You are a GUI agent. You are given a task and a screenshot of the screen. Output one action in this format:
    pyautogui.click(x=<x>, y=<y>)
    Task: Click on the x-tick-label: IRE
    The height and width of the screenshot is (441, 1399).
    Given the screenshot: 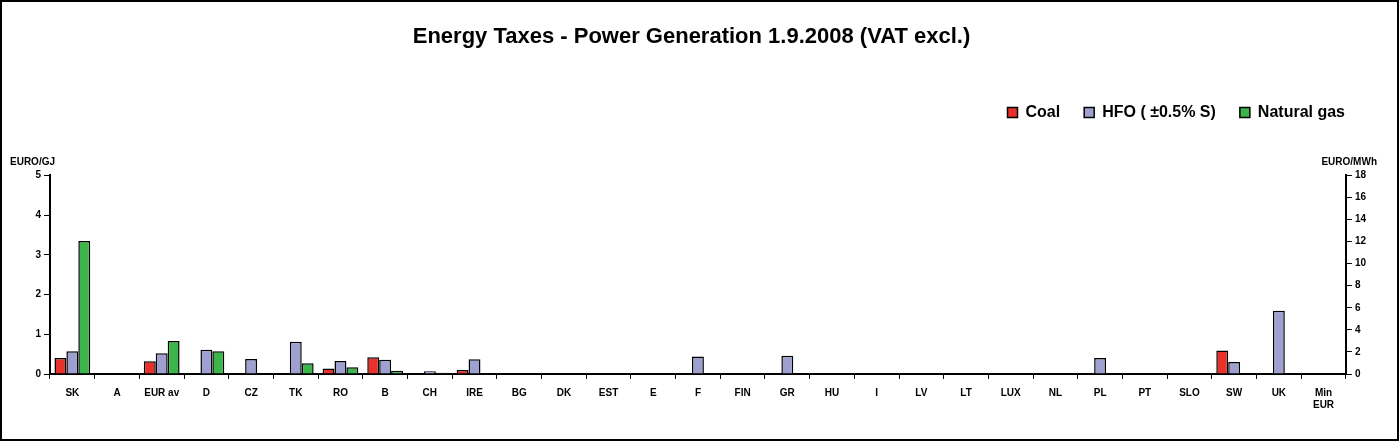 What is the action you would take?
    pyautogui.click(x=475, y=392)
    